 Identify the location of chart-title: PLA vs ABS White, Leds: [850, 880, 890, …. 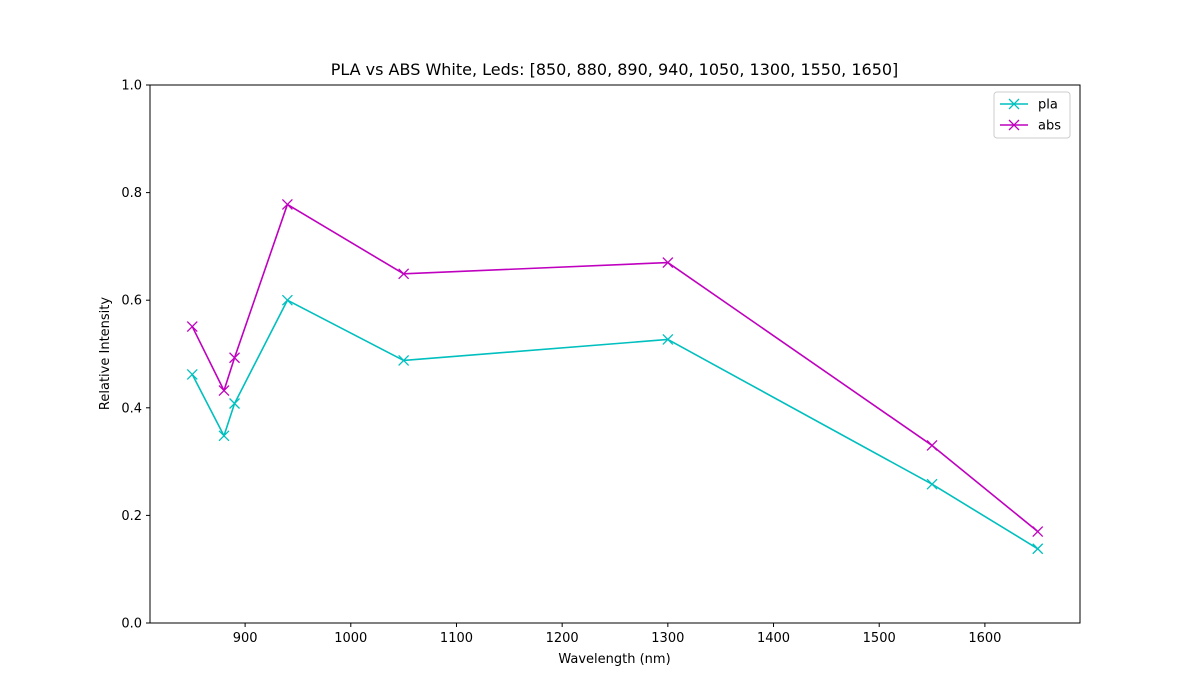
(615, 69).